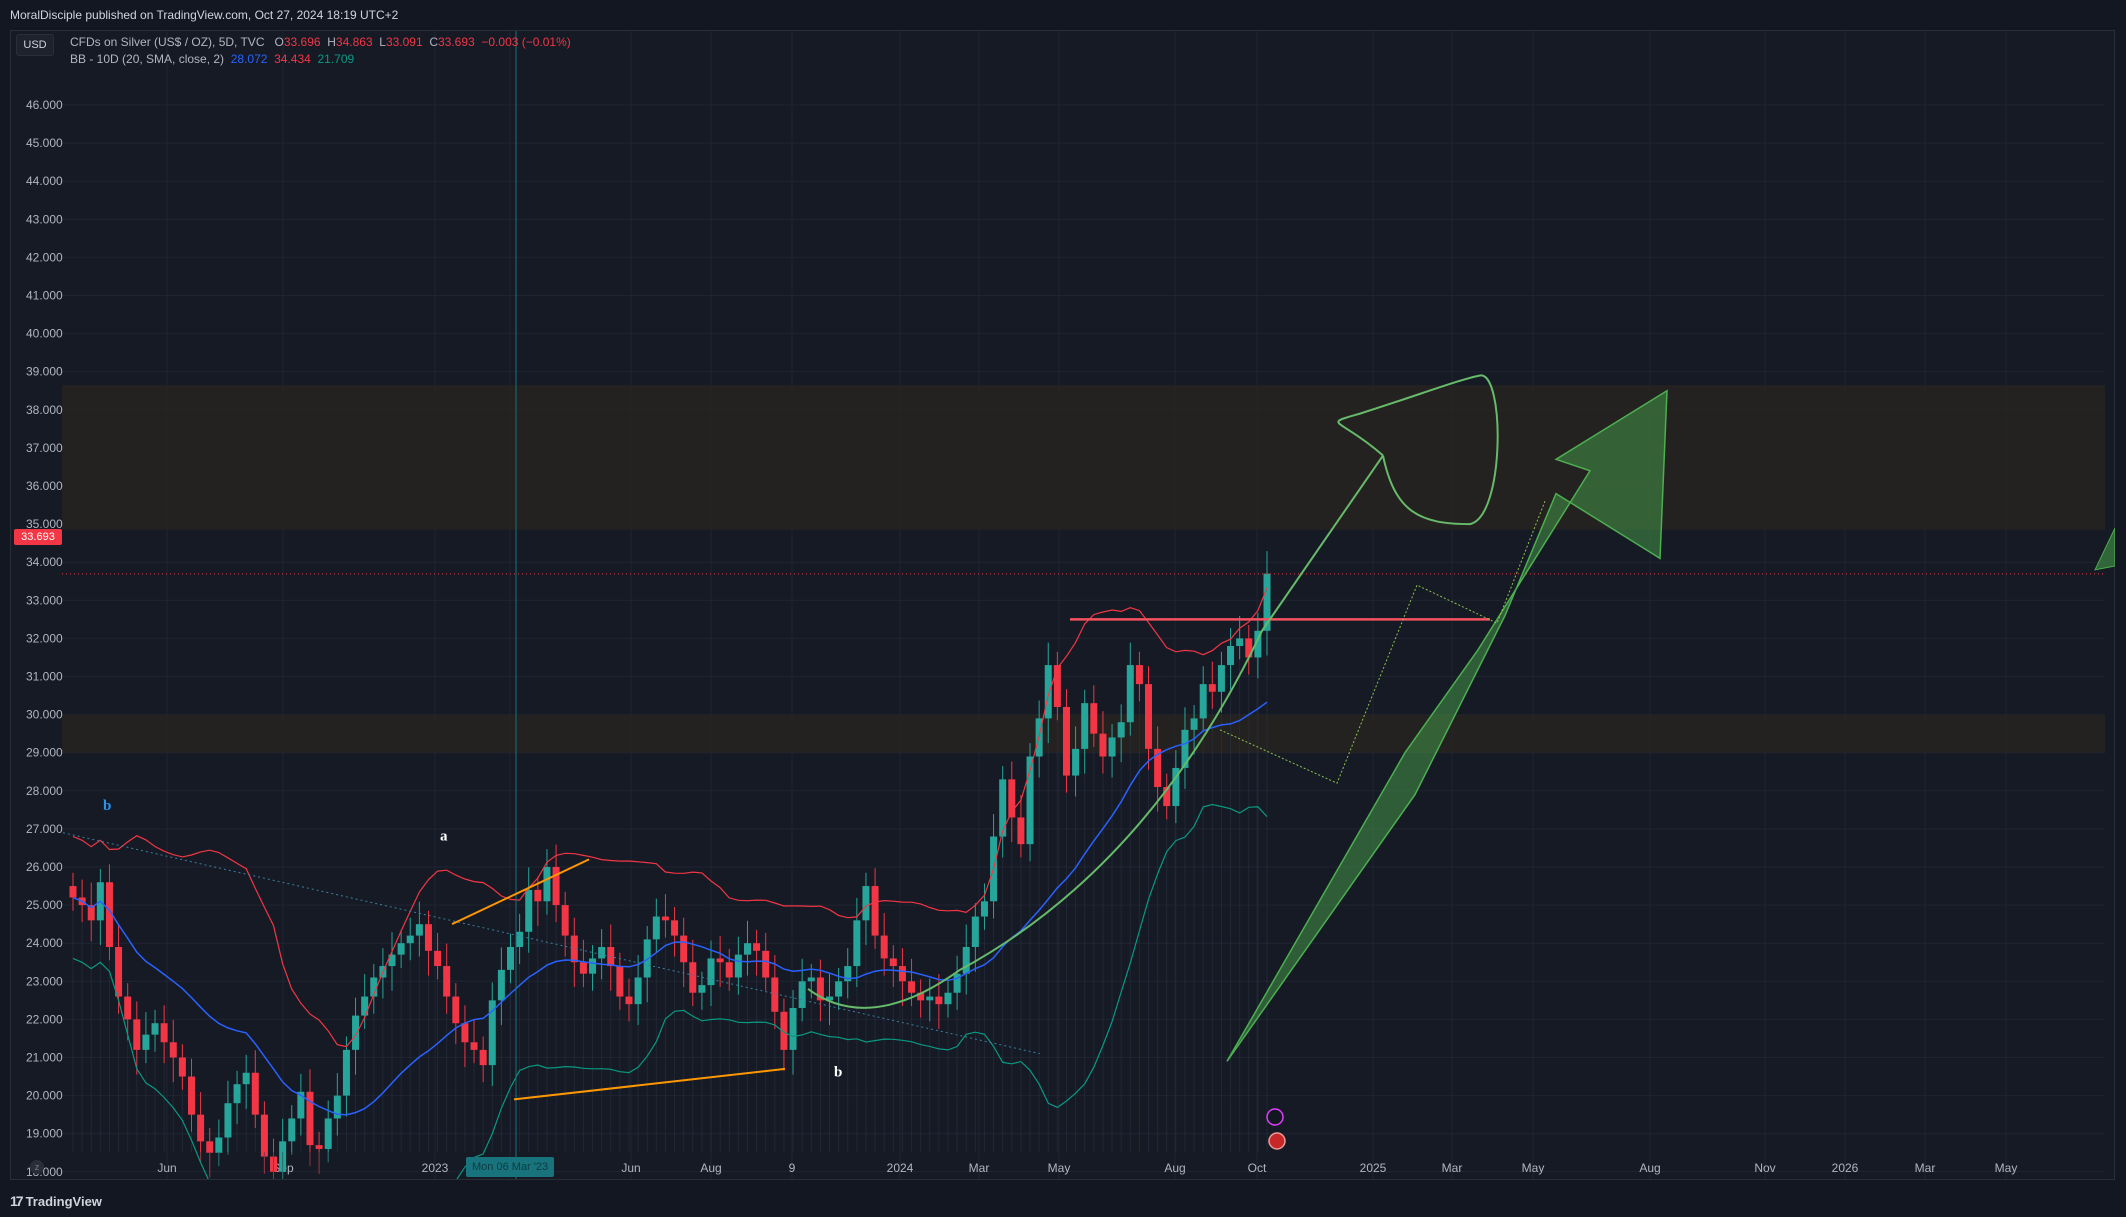 This screenshot has height=1217, width=2126. I want to click on wave-label: b, so click(107, 806).